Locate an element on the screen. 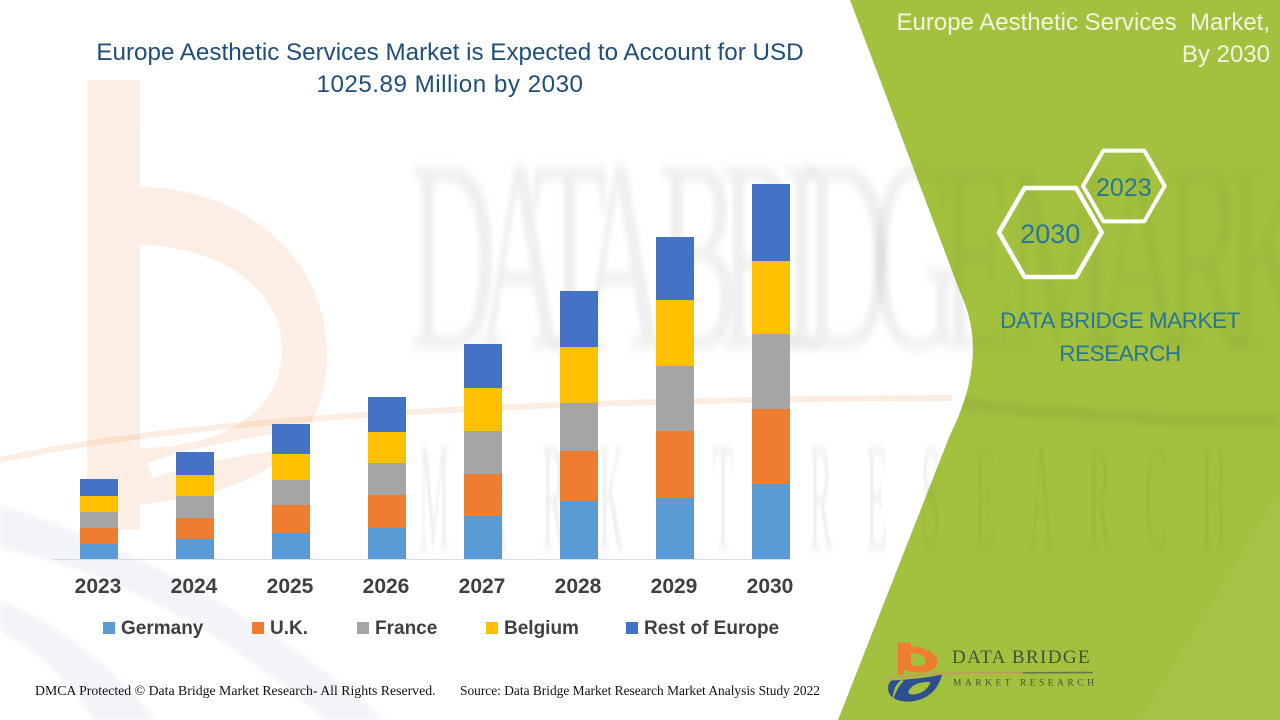  svg-text: 2023 is located at coordinates (1124, 188).